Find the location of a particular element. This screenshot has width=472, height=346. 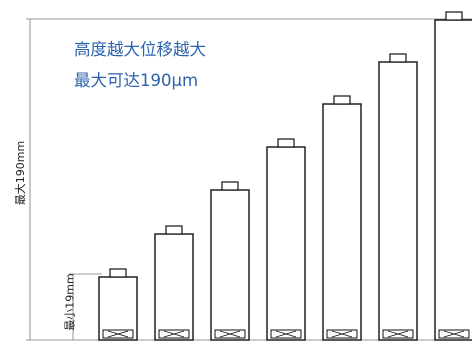

caption-line-1: 高度越大位移越大 is located at coordinates (140, 49).